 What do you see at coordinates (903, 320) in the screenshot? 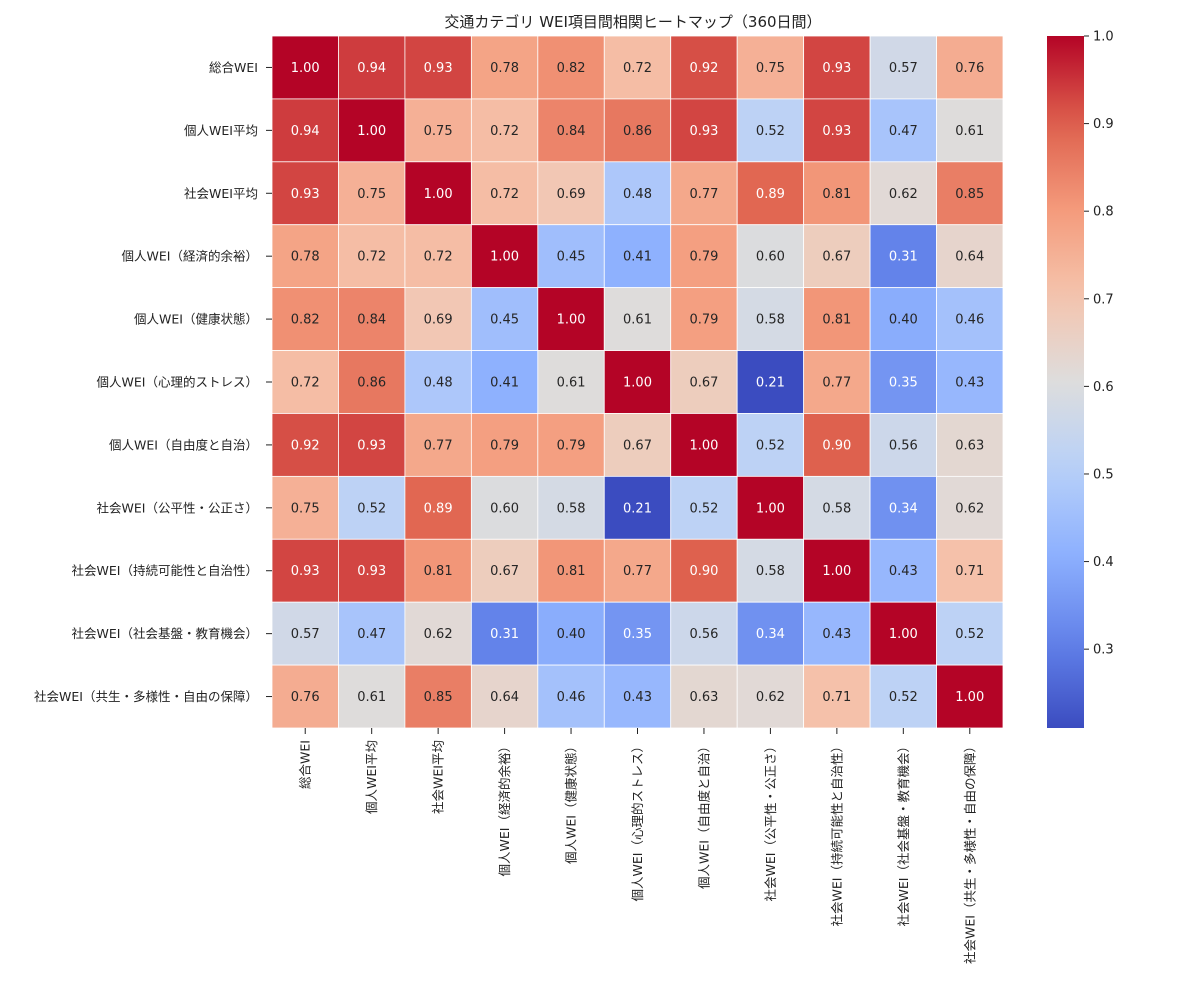
I see `cell-value-label: 0.40` at bounding box center [903, 320].